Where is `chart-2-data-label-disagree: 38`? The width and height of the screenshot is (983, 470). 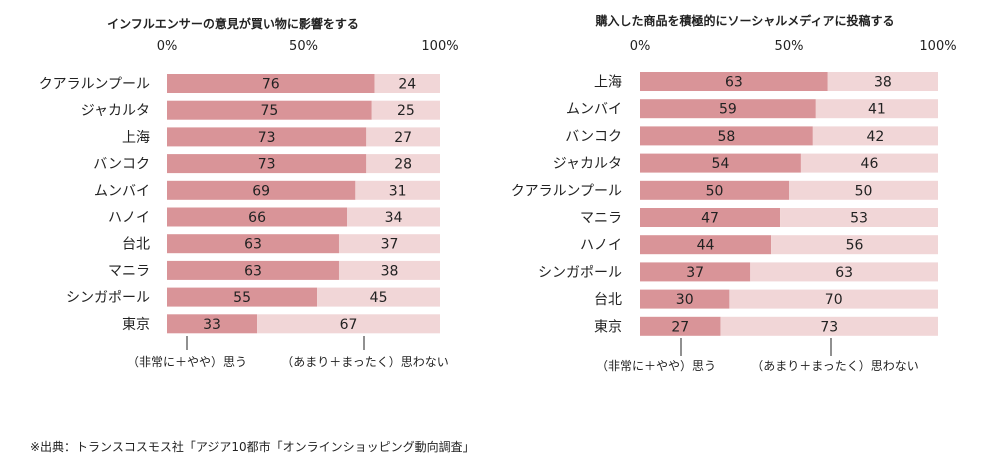
chart-2-data-label-disagree: 38 is located at coordinates (883, 83).